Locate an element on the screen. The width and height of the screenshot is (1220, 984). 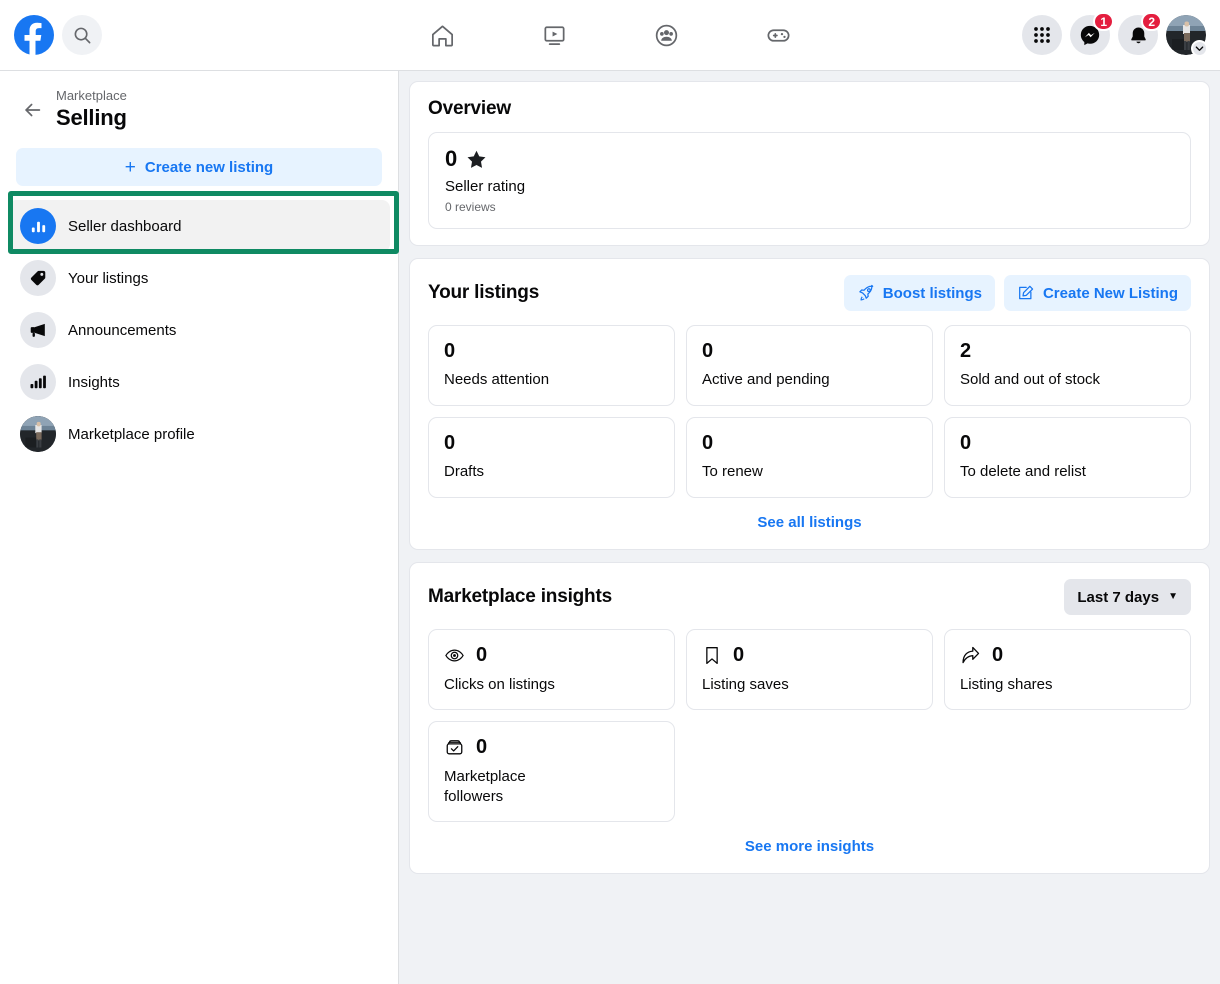
package-check-icon is located at coordinates (454, 747).